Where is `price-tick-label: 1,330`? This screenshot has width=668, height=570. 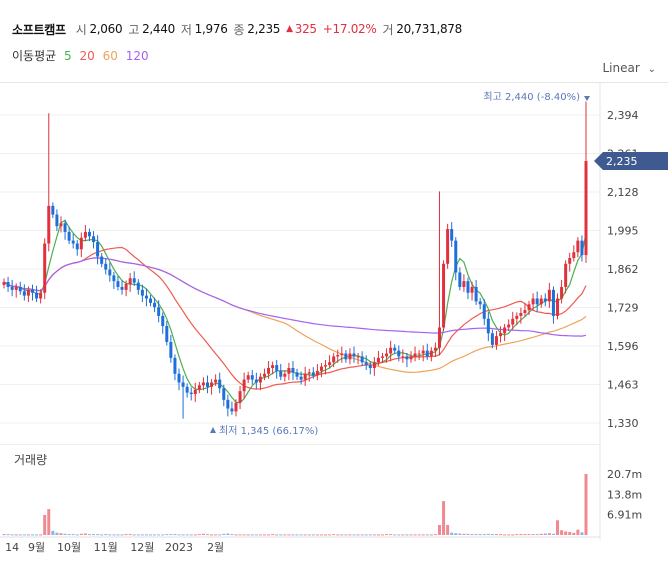
price-tick-label: 1,330 is located at coordinates (623, 423).